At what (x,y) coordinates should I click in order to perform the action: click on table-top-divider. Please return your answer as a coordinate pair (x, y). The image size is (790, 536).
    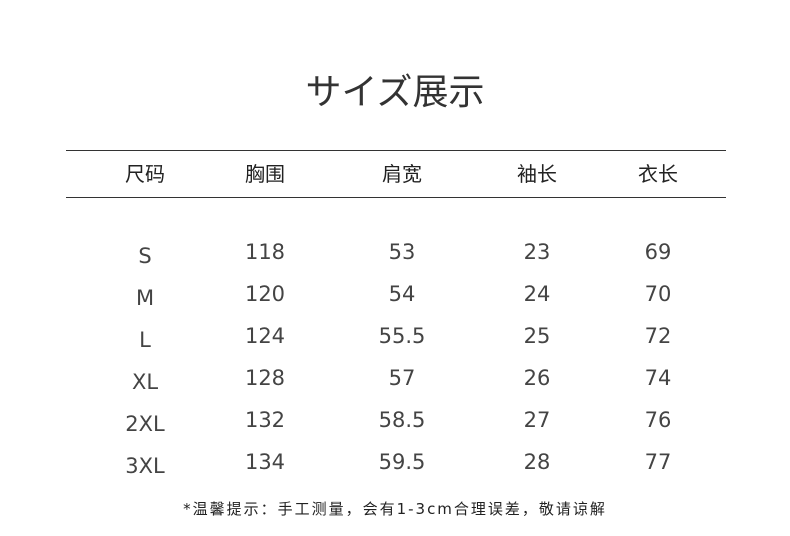
    Looking at the image, I should click on (396, 150).